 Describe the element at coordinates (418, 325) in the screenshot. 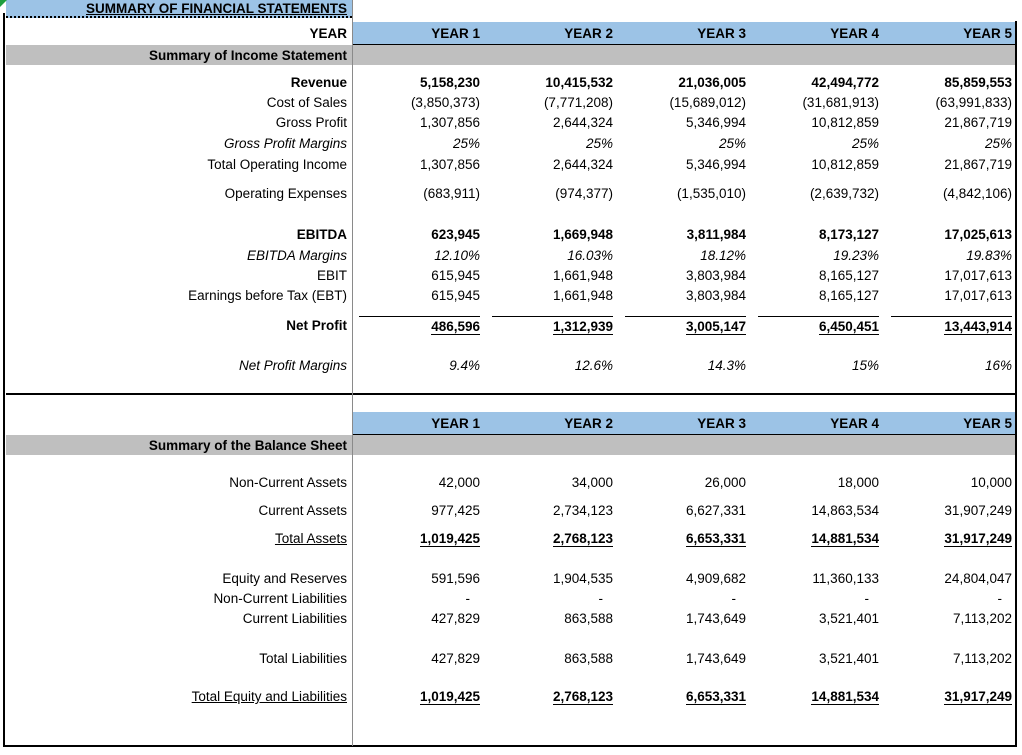

I see `cell-value: 486,596` at that location.